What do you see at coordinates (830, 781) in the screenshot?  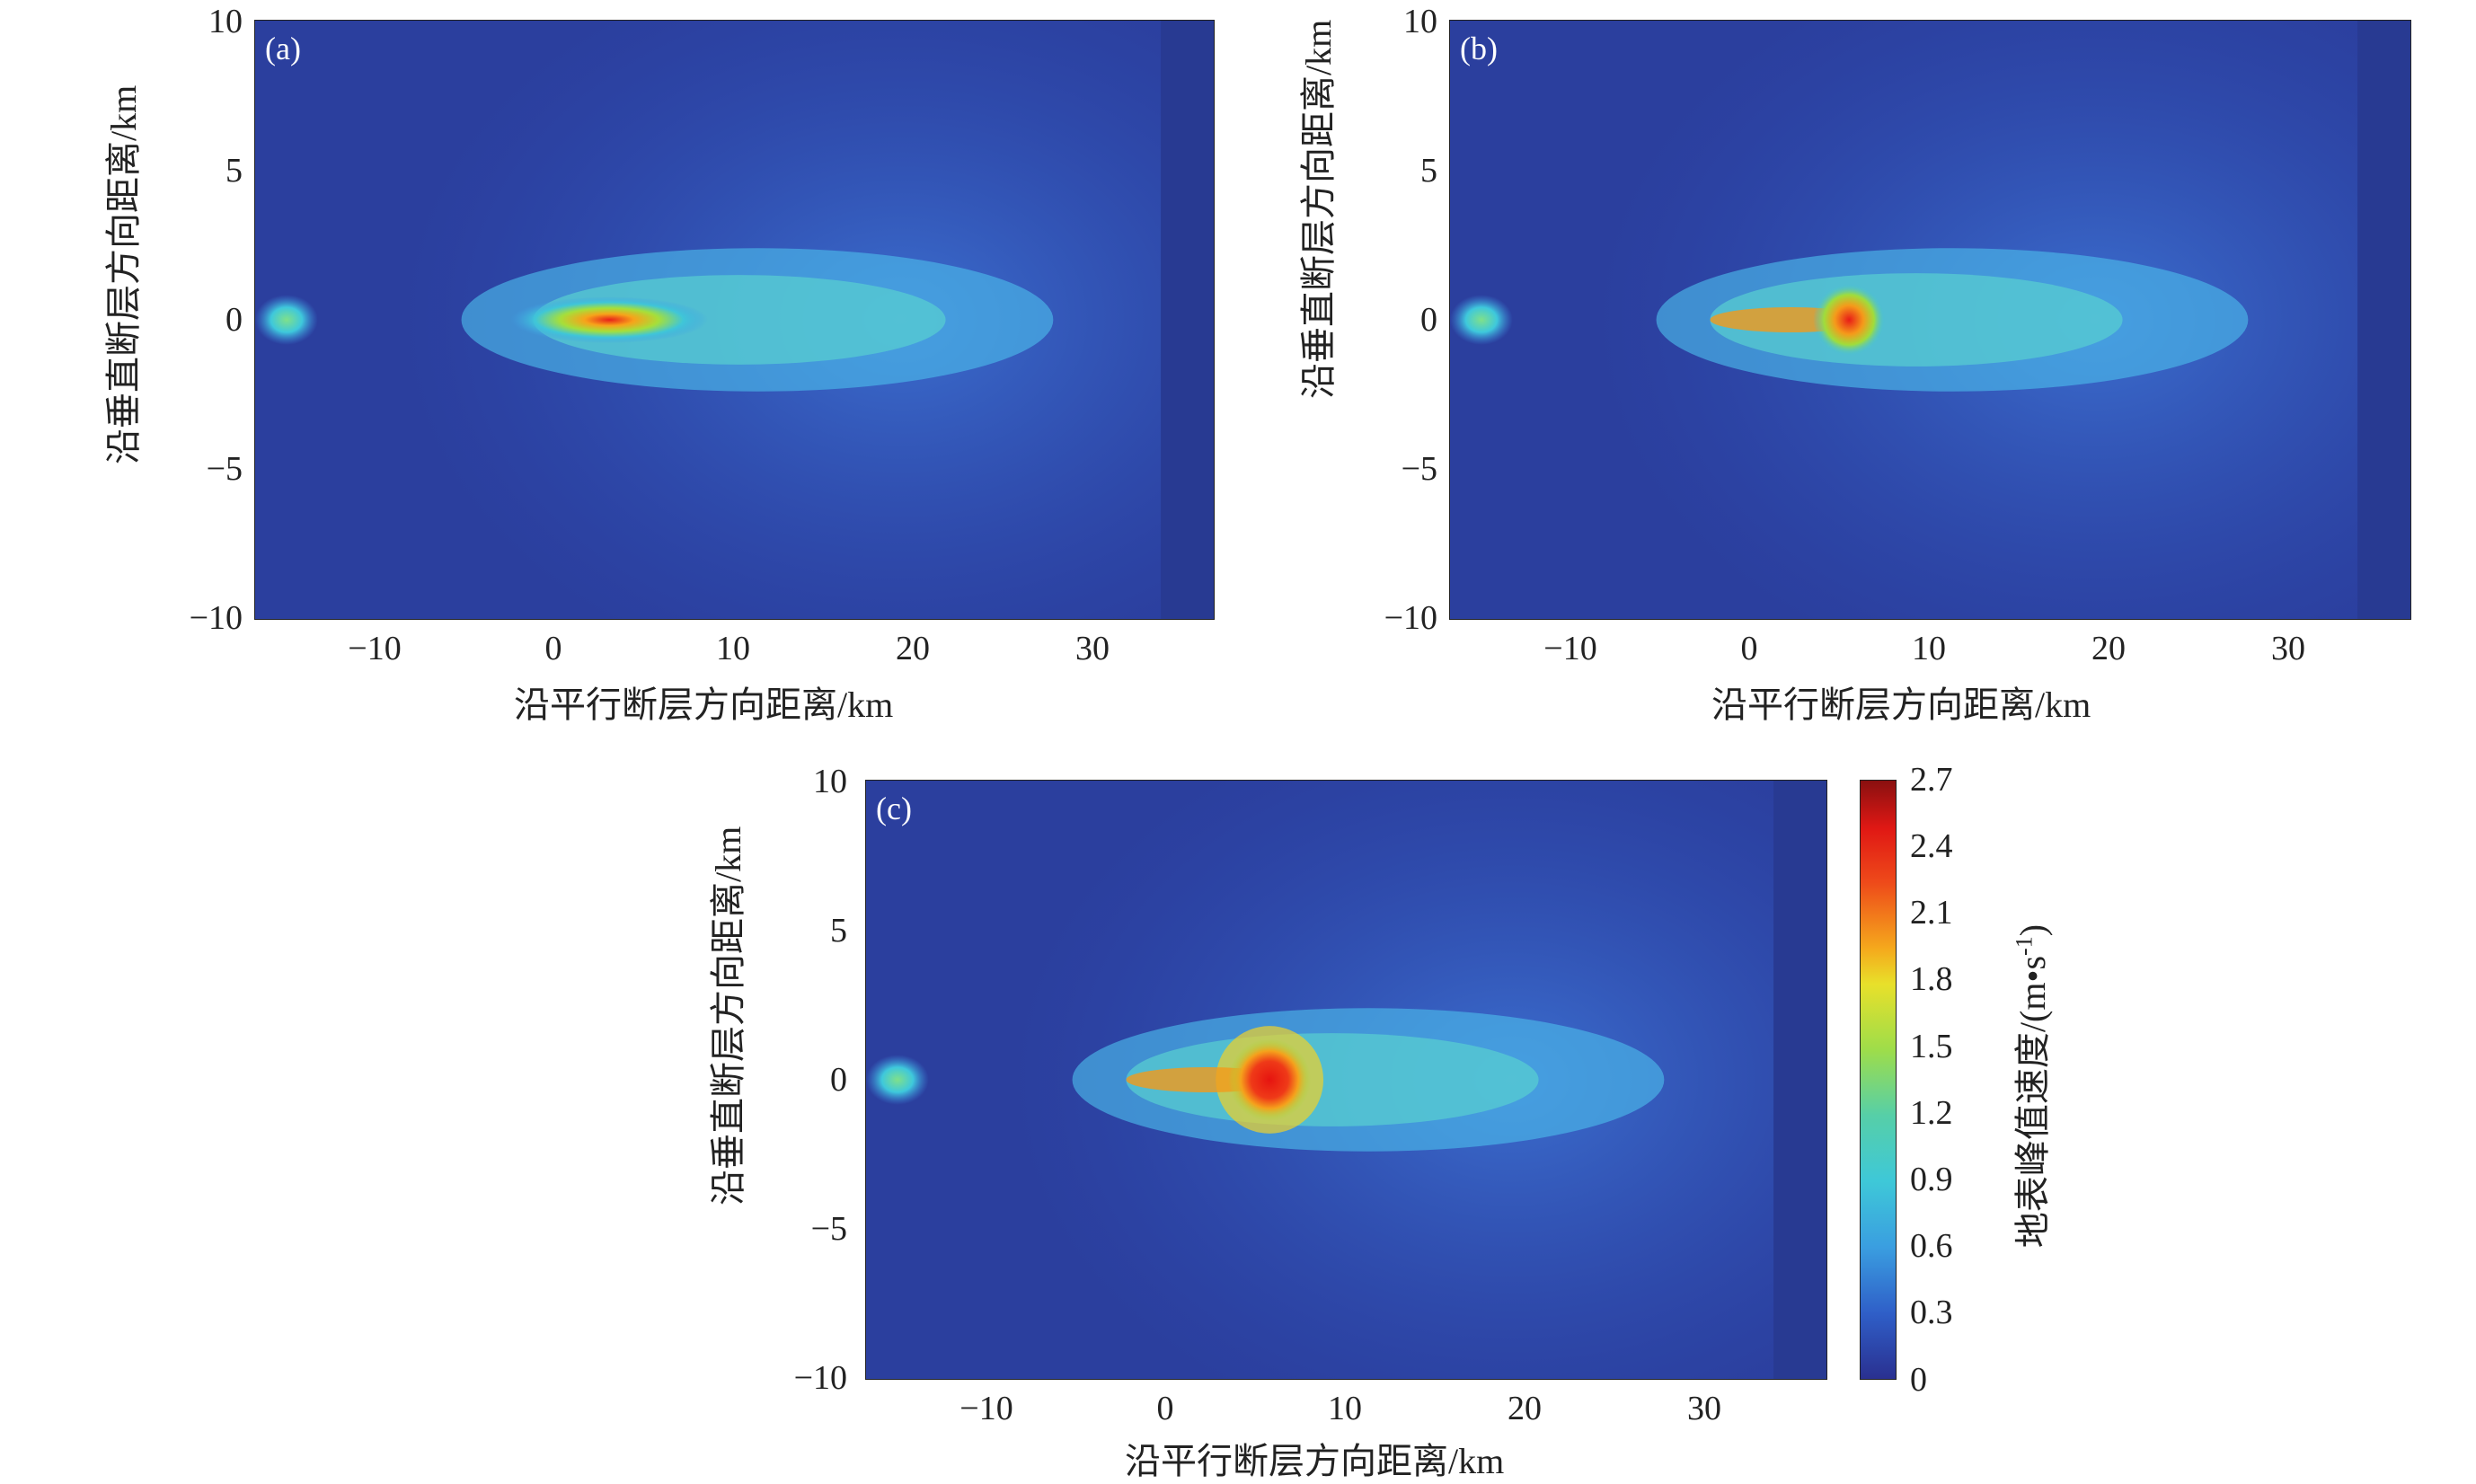 I see `ytick-c-0: 10` at bounding box center [830, 781].